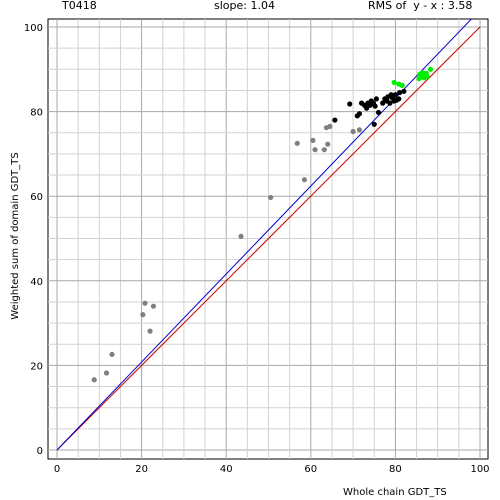 Image resolution: width=500 pixels, height=500 pixels. Describe the element at coordinates (395, 469) in the screenshot. I see `x-tick-label: 80` at that location.